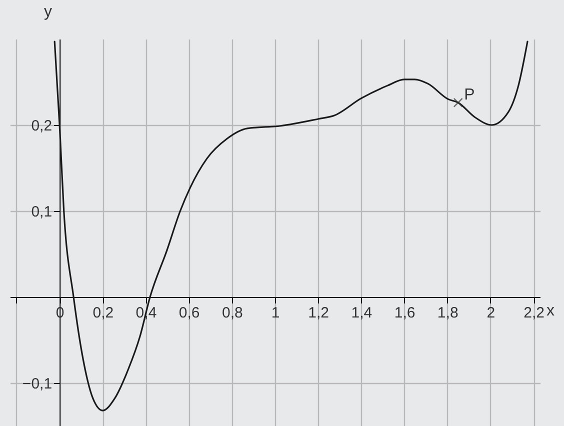 This screenshot has height=426, width=564. Describe the element at coordinates (37, 384) in the screenshot. I see `y-tick-label: −0,1` at that location.